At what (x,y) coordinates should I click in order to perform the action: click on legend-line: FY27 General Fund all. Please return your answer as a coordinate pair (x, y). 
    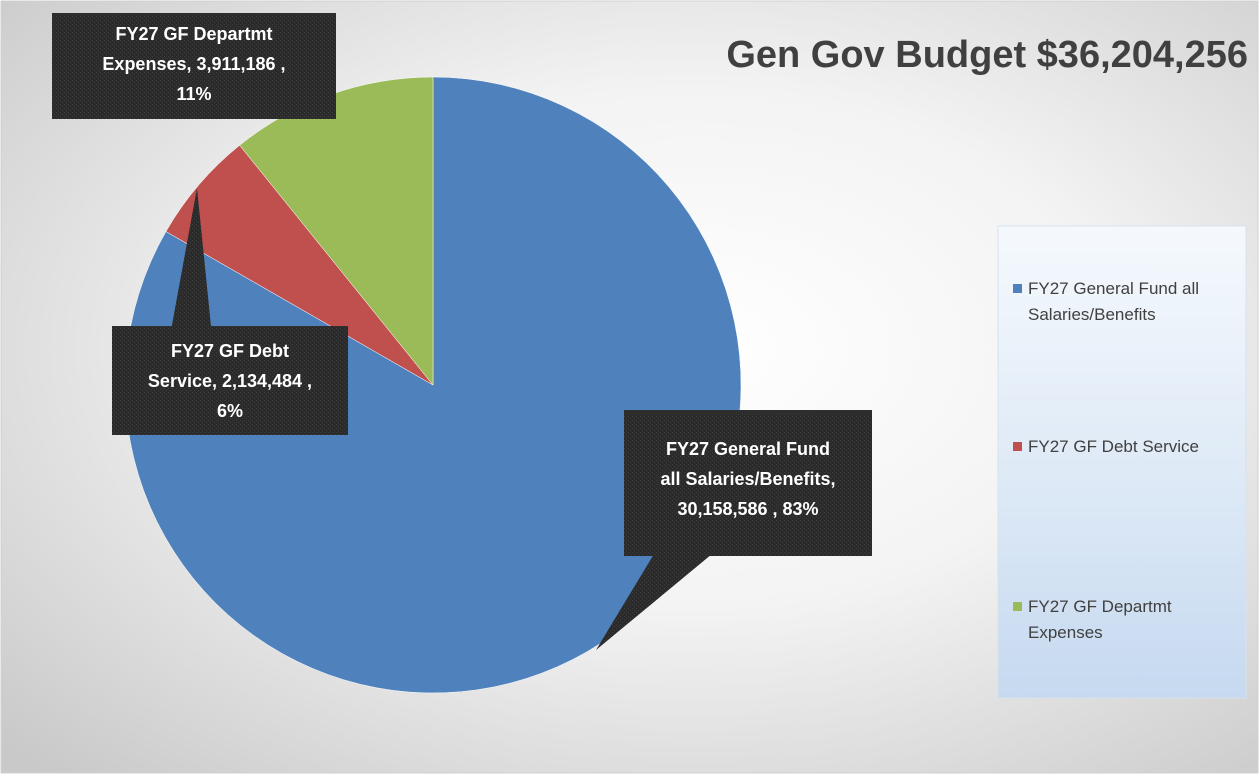
    Looking at the image, I should click on (1114, 288).